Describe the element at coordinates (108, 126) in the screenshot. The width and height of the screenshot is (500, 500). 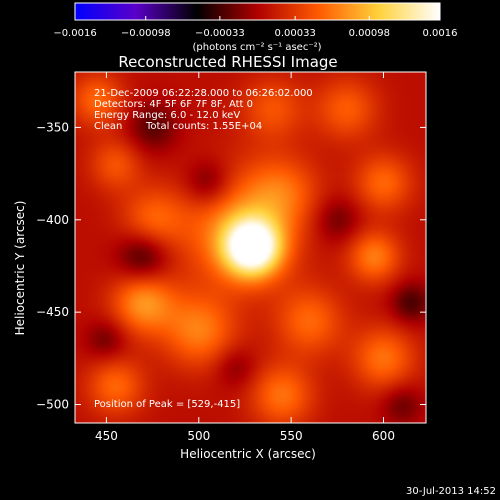
I see `annotation-clean: Clean` at that location.